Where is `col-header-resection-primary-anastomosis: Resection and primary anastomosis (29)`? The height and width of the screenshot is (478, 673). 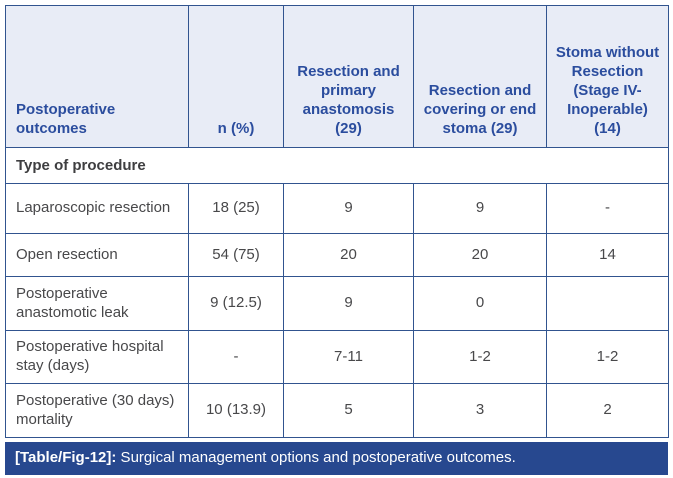
col-header-resection-primary-anastomosis: Resection and primary anastomosis (29) is located at coordinates (348, 76).